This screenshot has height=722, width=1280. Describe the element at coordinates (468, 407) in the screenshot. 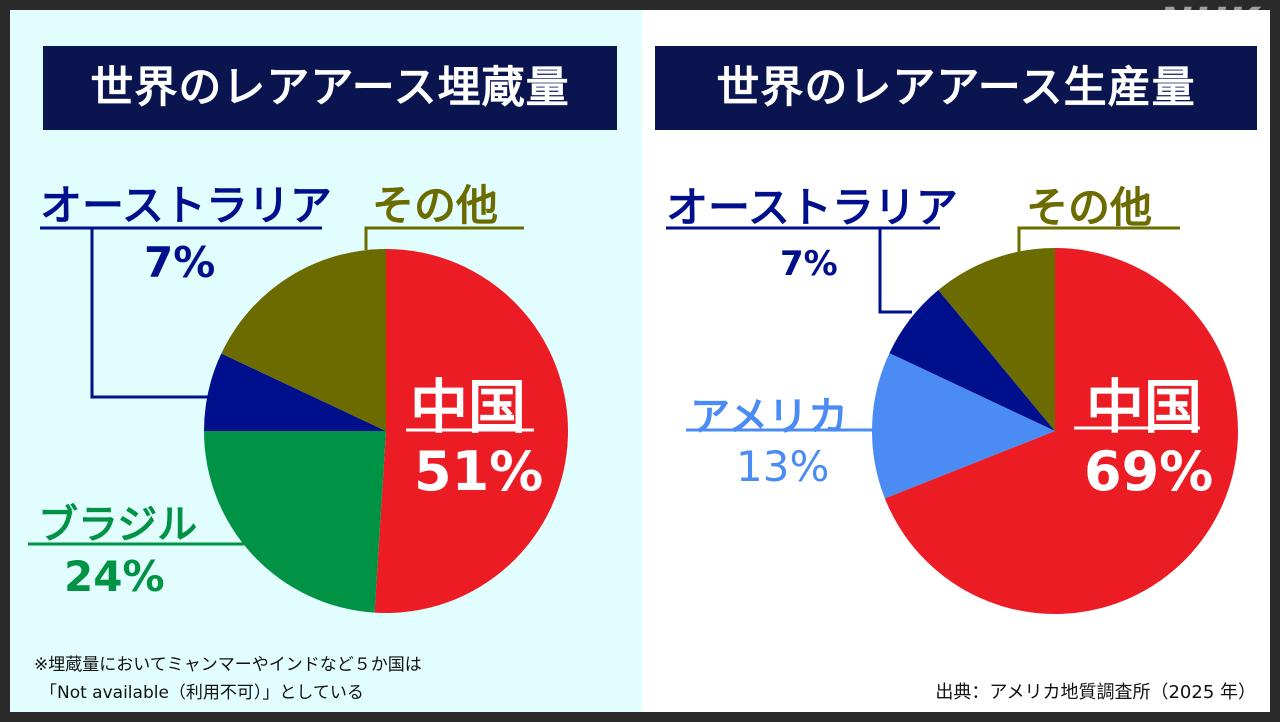

I see `label-china-reserves: 中国` at that location.